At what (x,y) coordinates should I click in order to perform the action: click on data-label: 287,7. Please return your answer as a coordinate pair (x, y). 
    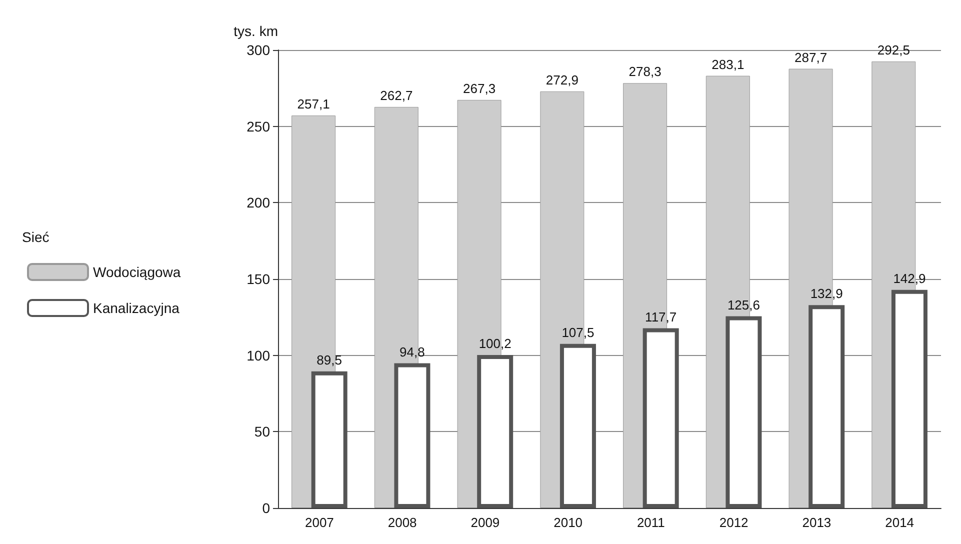
    Looking at the image, I should click on (811, 57).